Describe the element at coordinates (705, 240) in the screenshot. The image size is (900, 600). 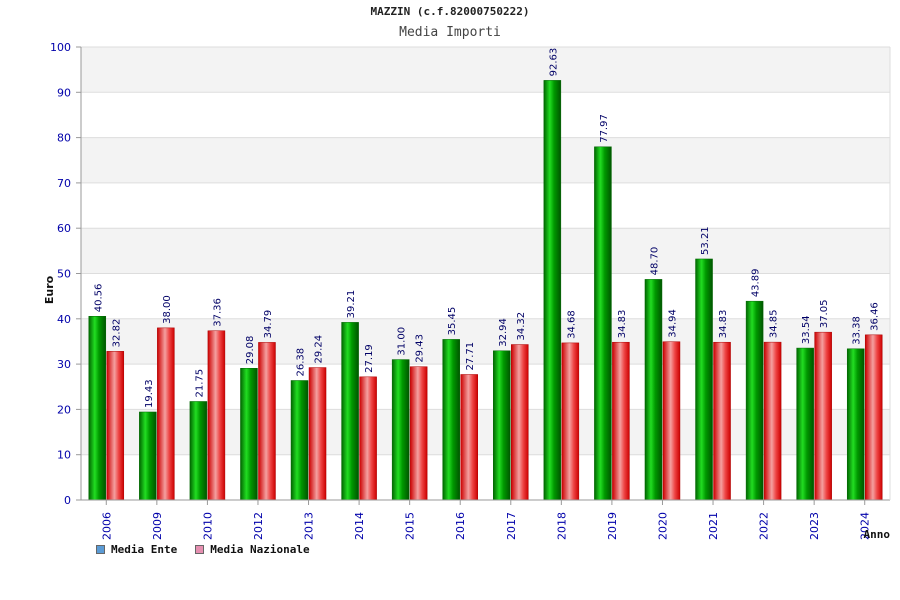
I see `data-label-media-ente-2021: 53.21` at that location.